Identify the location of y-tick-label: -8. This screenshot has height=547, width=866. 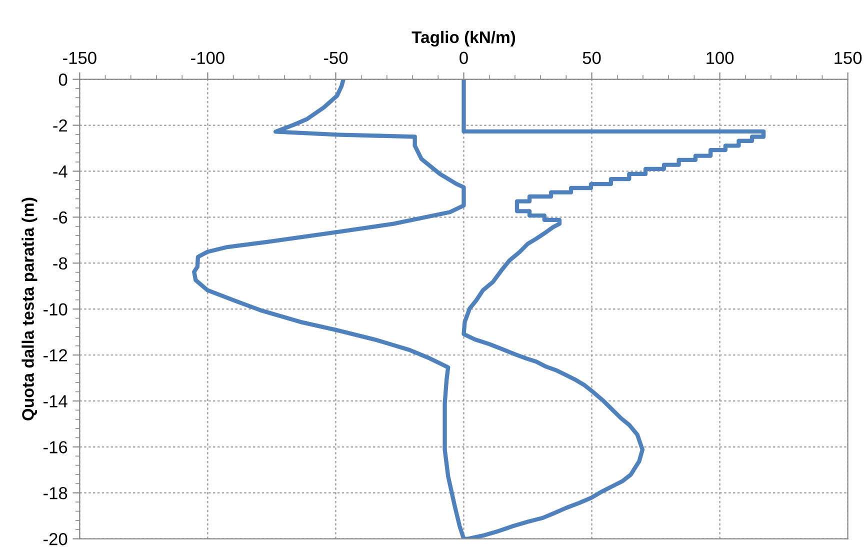
(60, 263).